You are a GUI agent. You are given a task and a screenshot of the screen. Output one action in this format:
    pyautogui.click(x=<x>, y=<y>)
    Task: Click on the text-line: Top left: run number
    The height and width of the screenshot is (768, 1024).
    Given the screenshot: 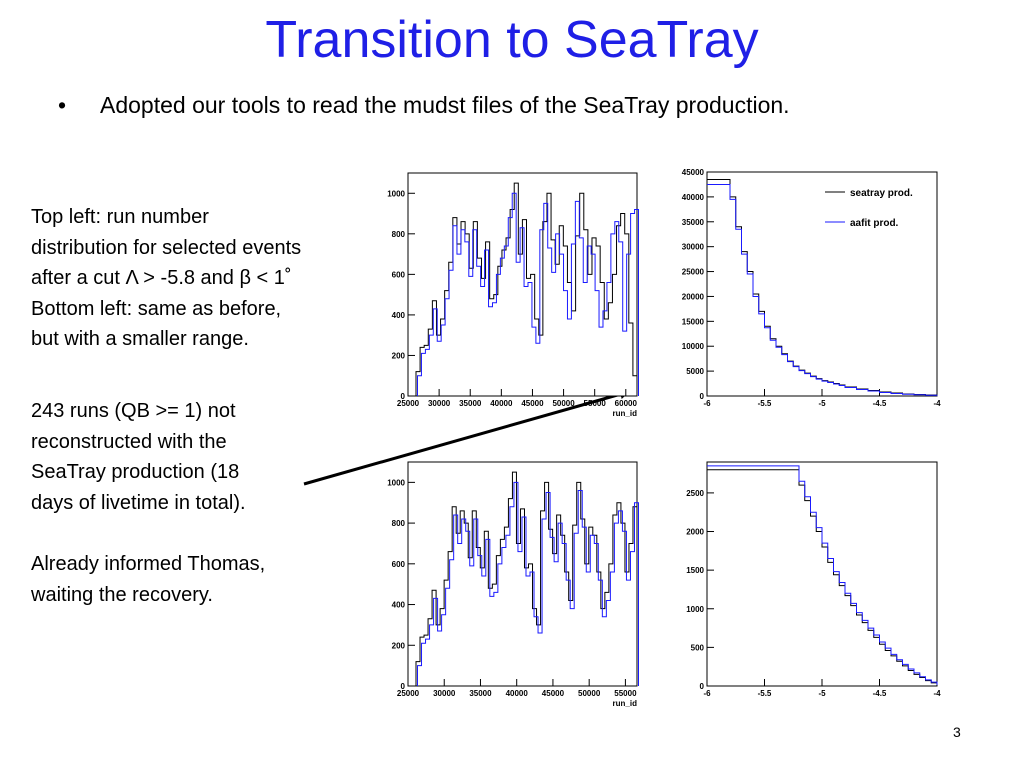 What is the action you would take?
    pyautogui.click(x=120, y=217)
    